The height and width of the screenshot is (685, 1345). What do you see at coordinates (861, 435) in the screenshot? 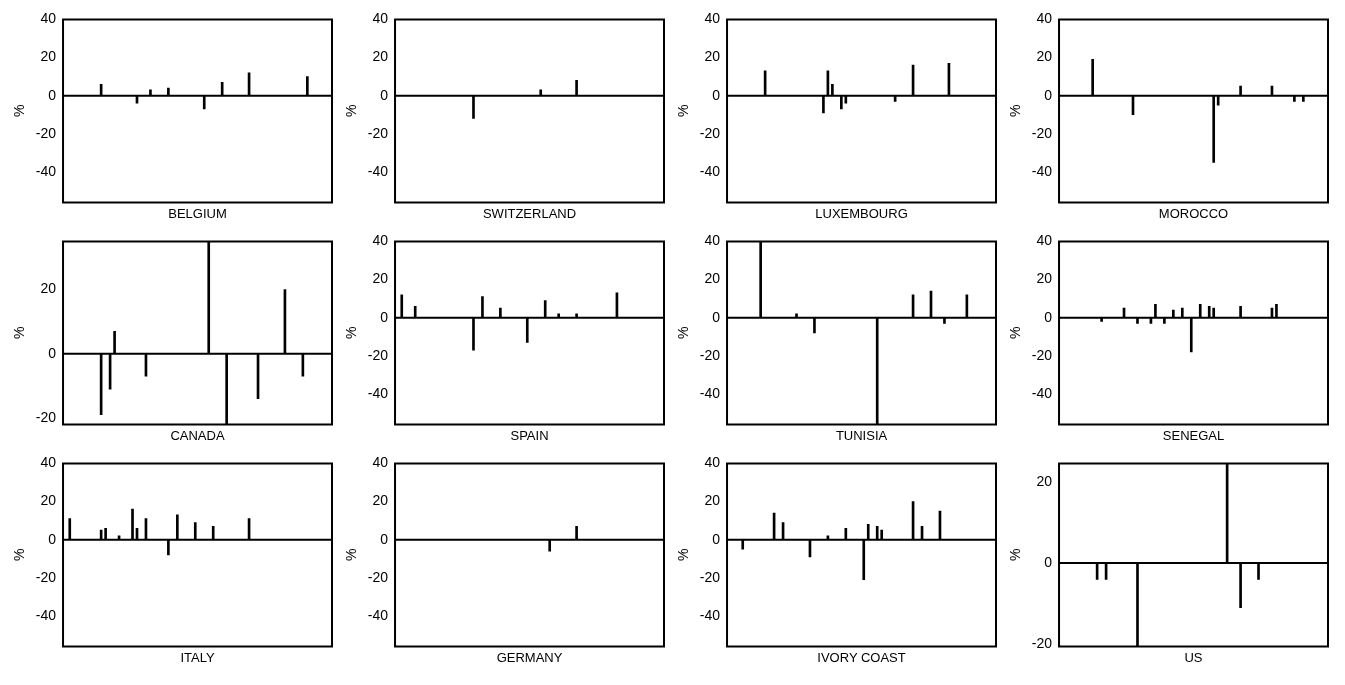
I see `x-axis-title: TUNISIA` at bounding box center [861, 435].